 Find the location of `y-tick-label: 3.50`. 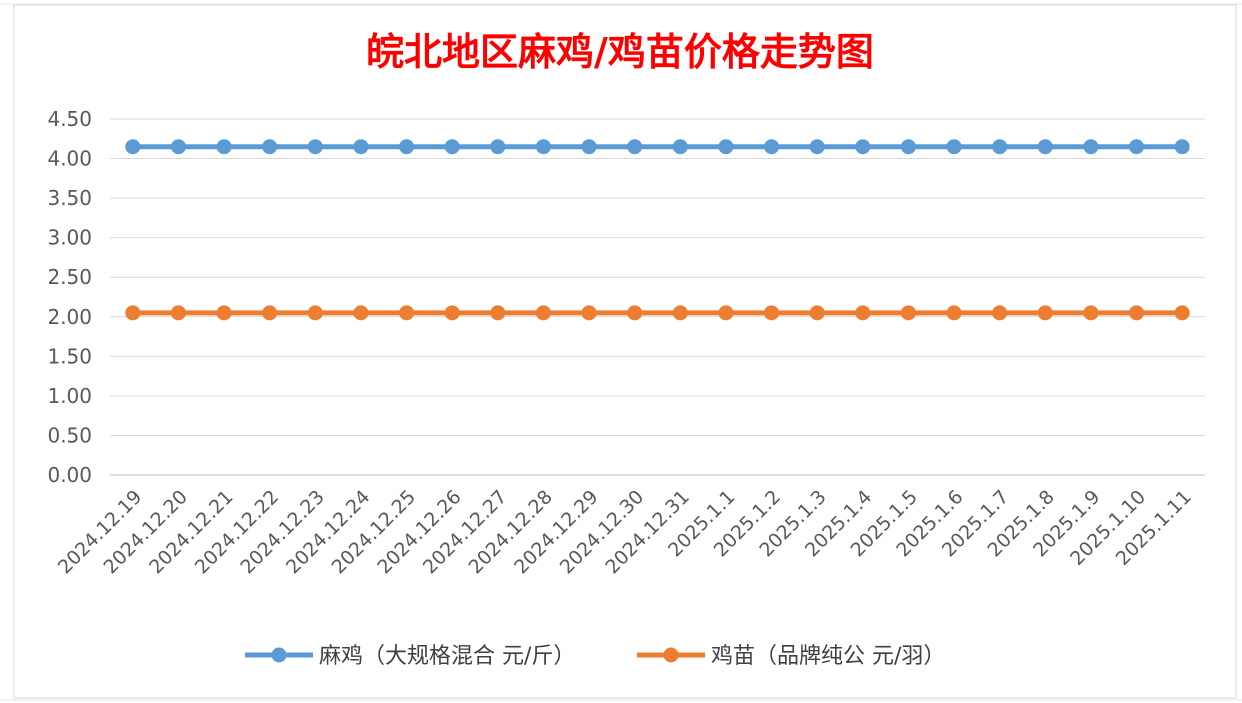

y-tick-label: 3.50 is located at coordinates (69, 198).